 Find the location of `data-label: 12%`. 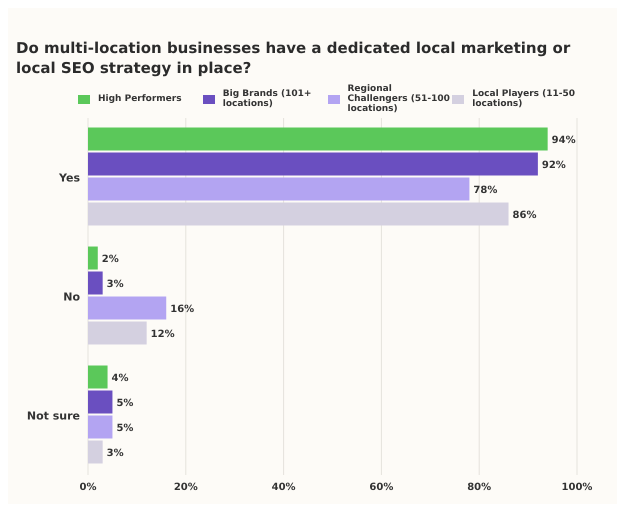

data-label: 12% is located at coordinates (162, 334).